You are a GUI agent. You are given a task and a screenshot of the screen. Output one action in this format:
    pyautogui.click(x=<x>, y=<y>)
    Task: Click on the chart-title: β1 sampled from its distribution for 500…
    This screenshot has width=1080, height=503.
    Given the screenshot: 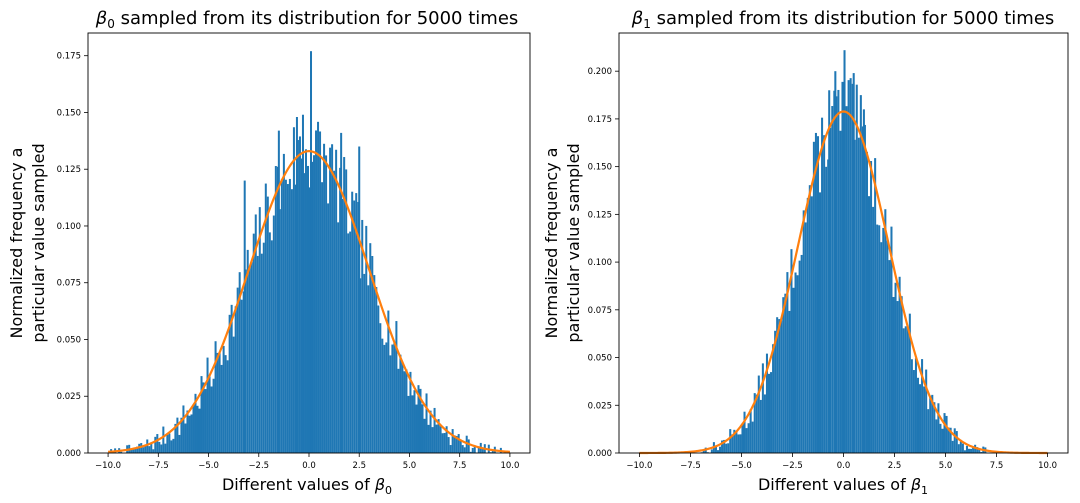 What is the action you would take?
    pyautogui.click(x=843, y=19)
    